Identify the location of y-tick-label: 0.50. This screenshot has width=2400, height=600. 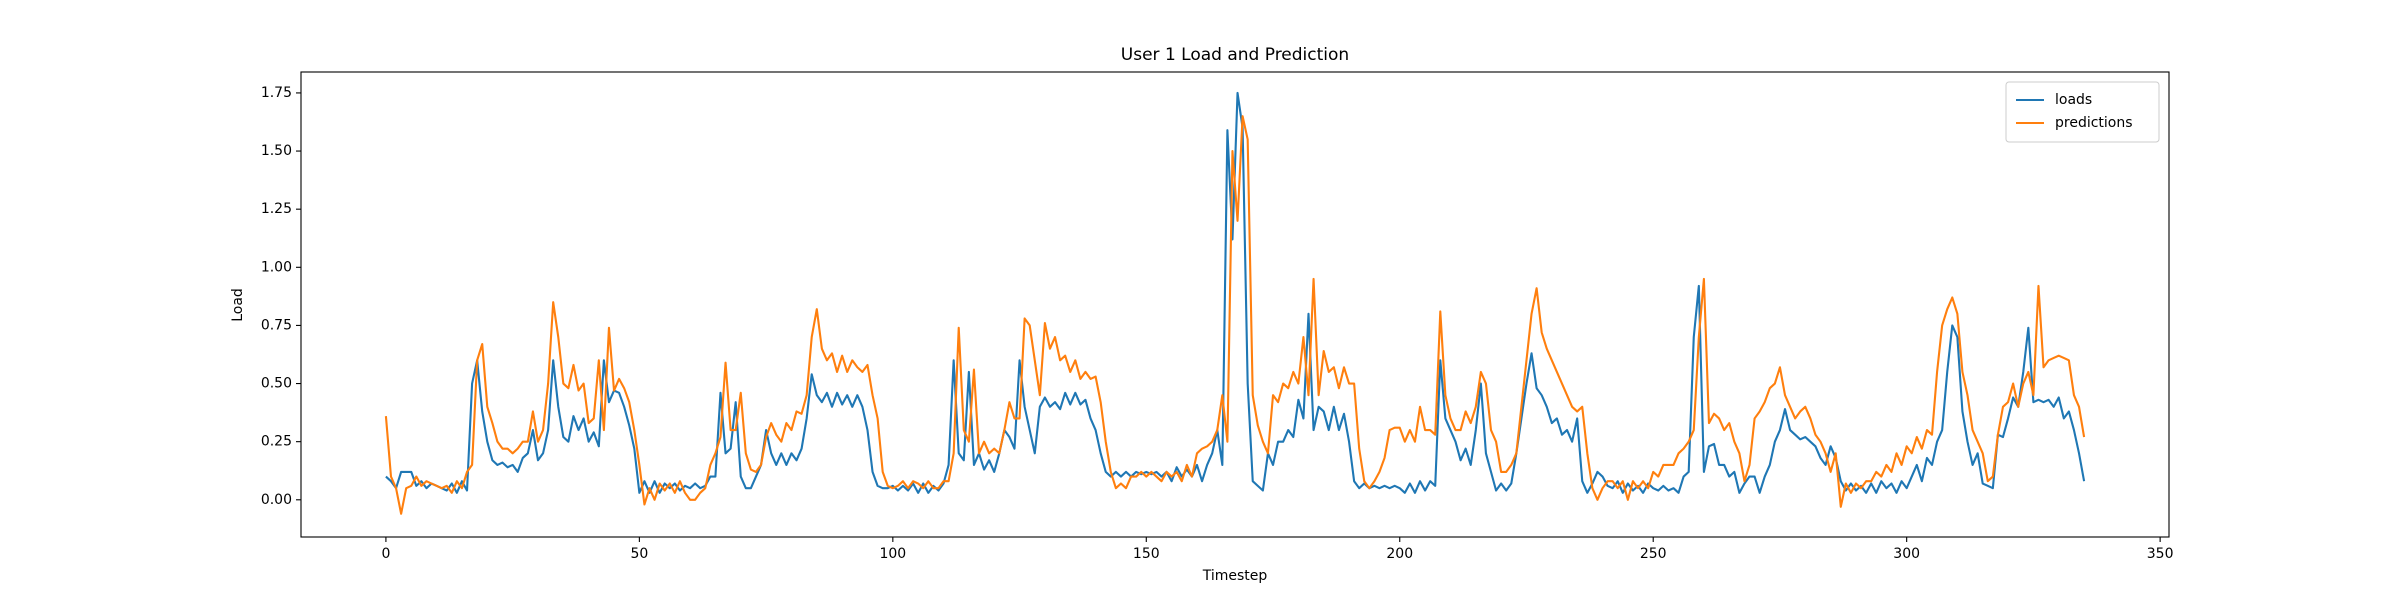
(276, 384).